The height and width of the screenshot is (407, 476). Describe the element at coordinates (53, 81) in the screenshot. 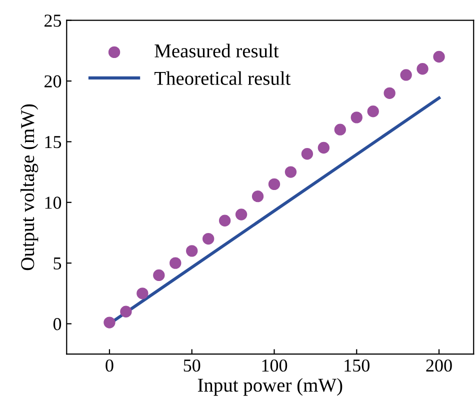

I see `y-tick-label: 20` at that location.